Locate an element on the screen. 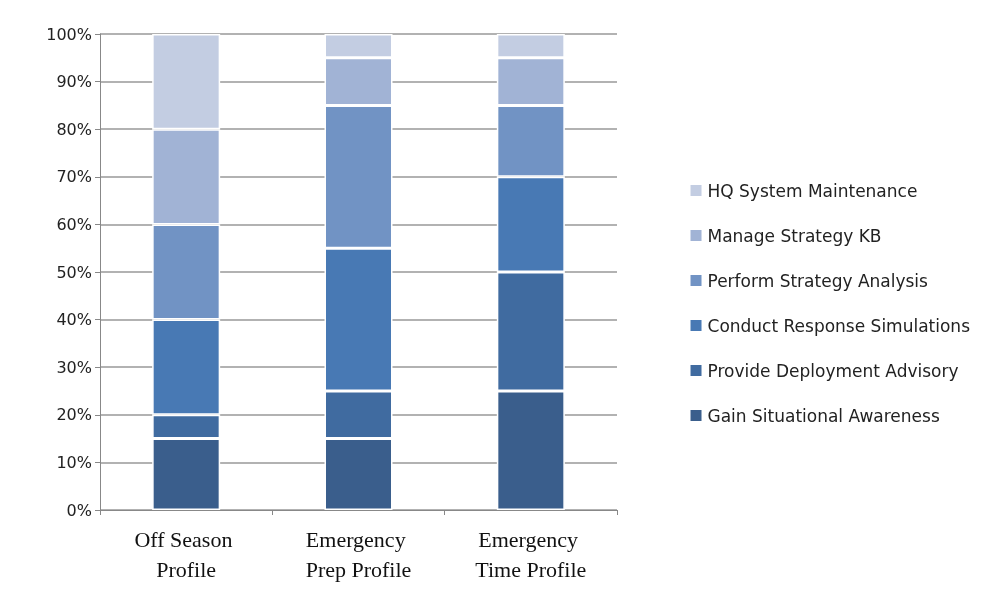  legend-label: Conduct Response Simulations is located at coordinates (839, 325).